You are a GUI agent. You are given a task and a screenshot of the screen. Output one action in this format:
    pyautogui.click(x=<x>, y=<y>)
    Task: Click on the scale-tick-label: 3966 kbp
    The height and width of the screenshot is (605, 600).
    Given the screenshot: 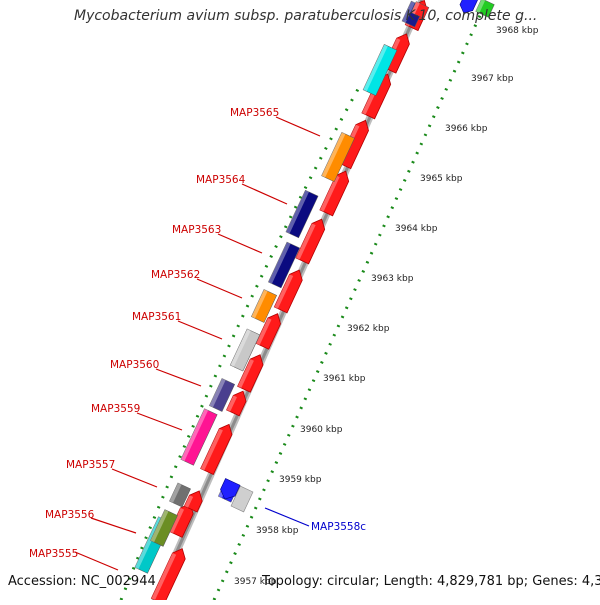 What is the action you would take?
    pyautogui.click(x=466, y=129)
    